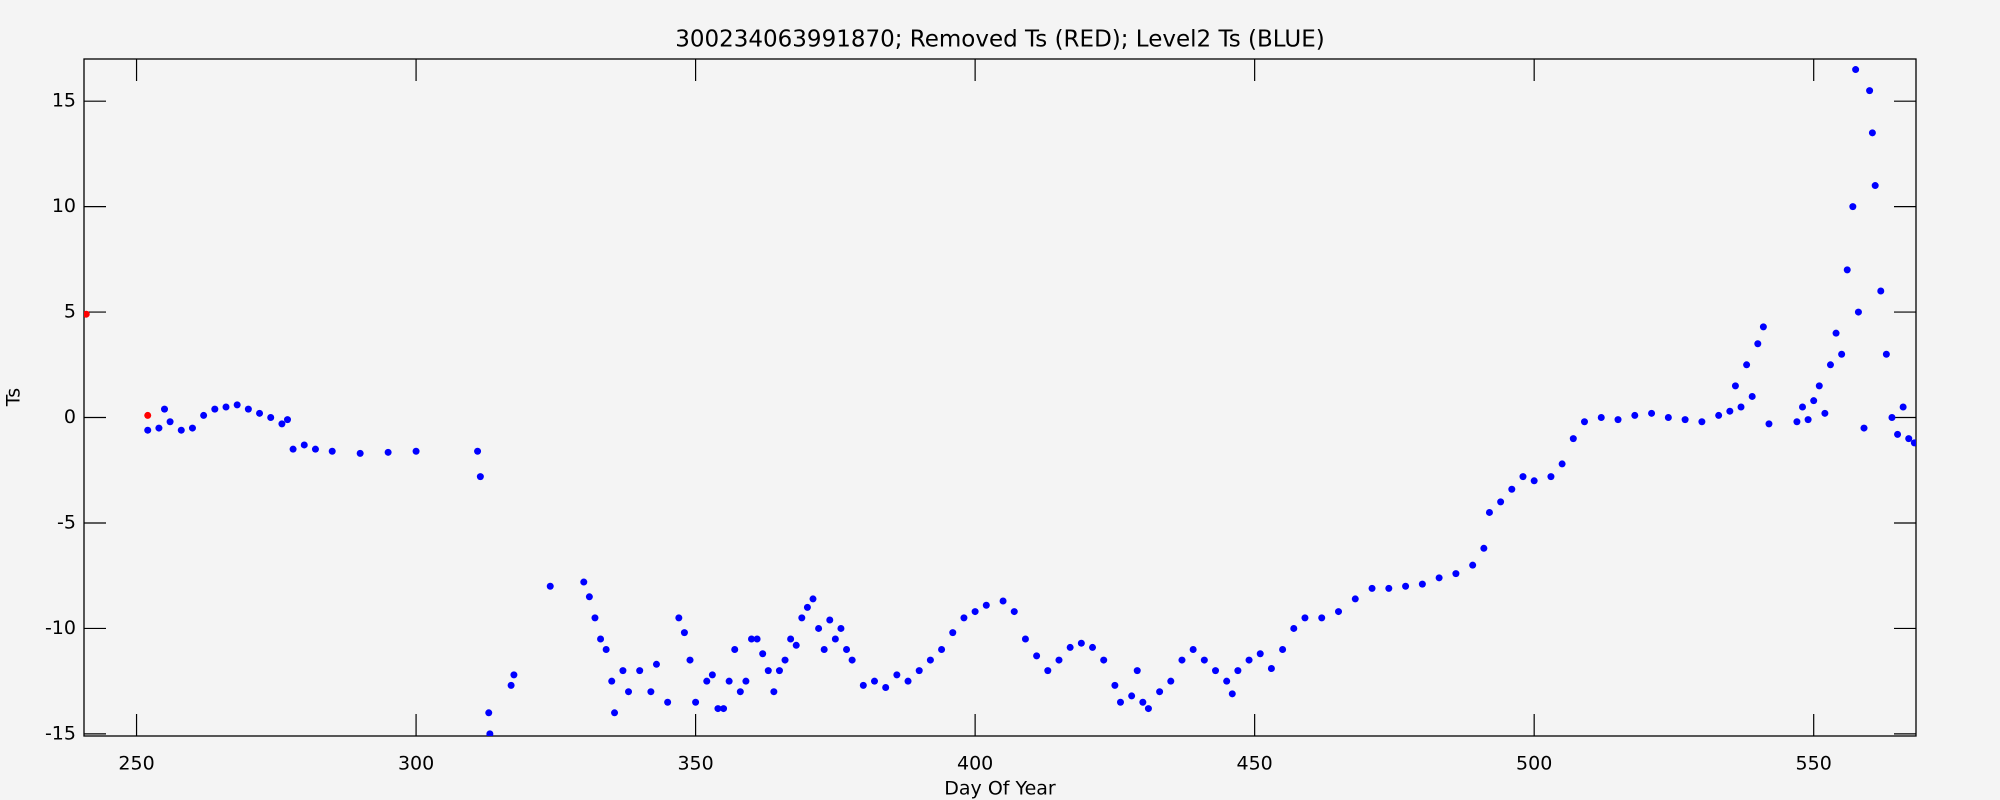 The image size is (2000, 800). Describe the element at coordinates (60, 628) in the screenshot. I see `y-tick-label: -10` at that location.